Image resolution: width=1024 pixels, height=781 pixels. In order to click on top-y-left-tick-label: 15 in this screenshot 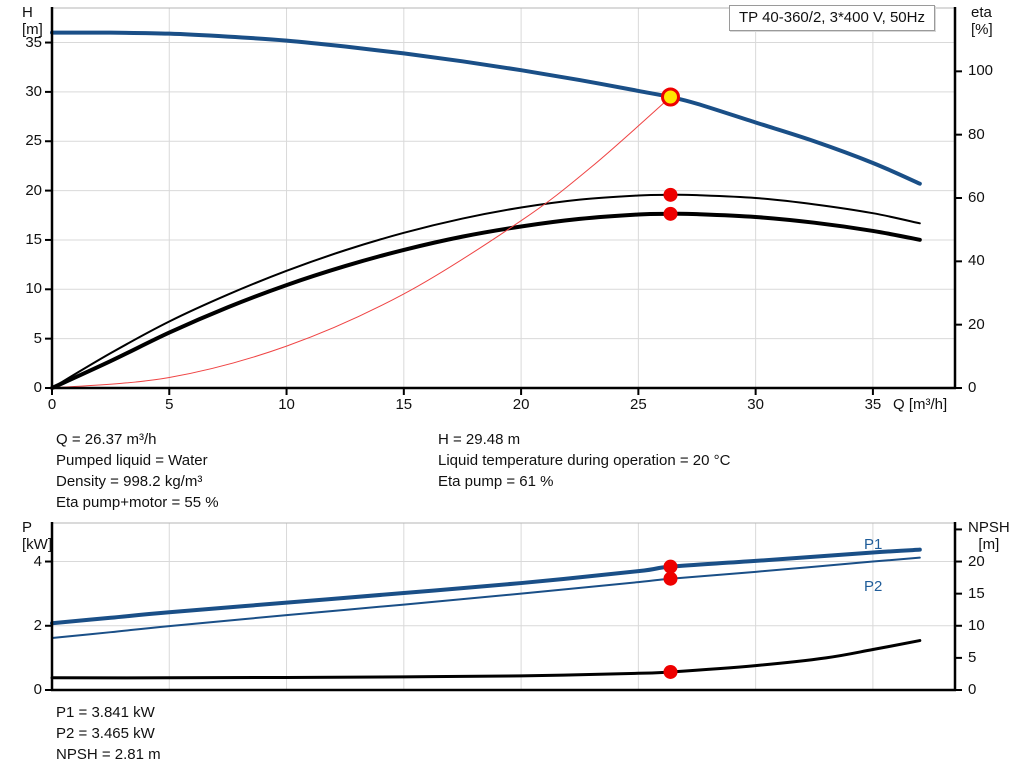, I will do `click(33, 239)`.